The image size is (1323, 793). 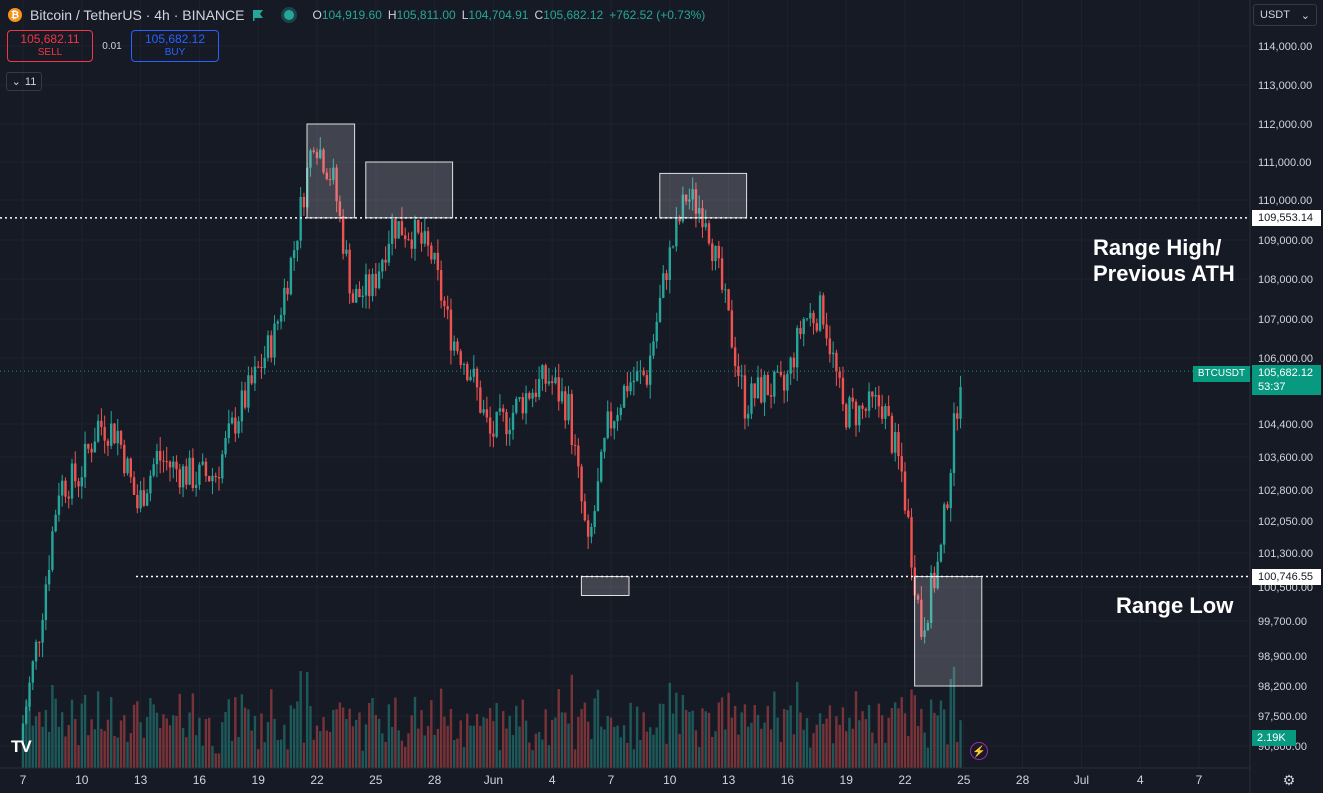 What do you see at coordinates (491, 717) in the screenshot?
I see `volume-bars` at bounding box center [491, 717].